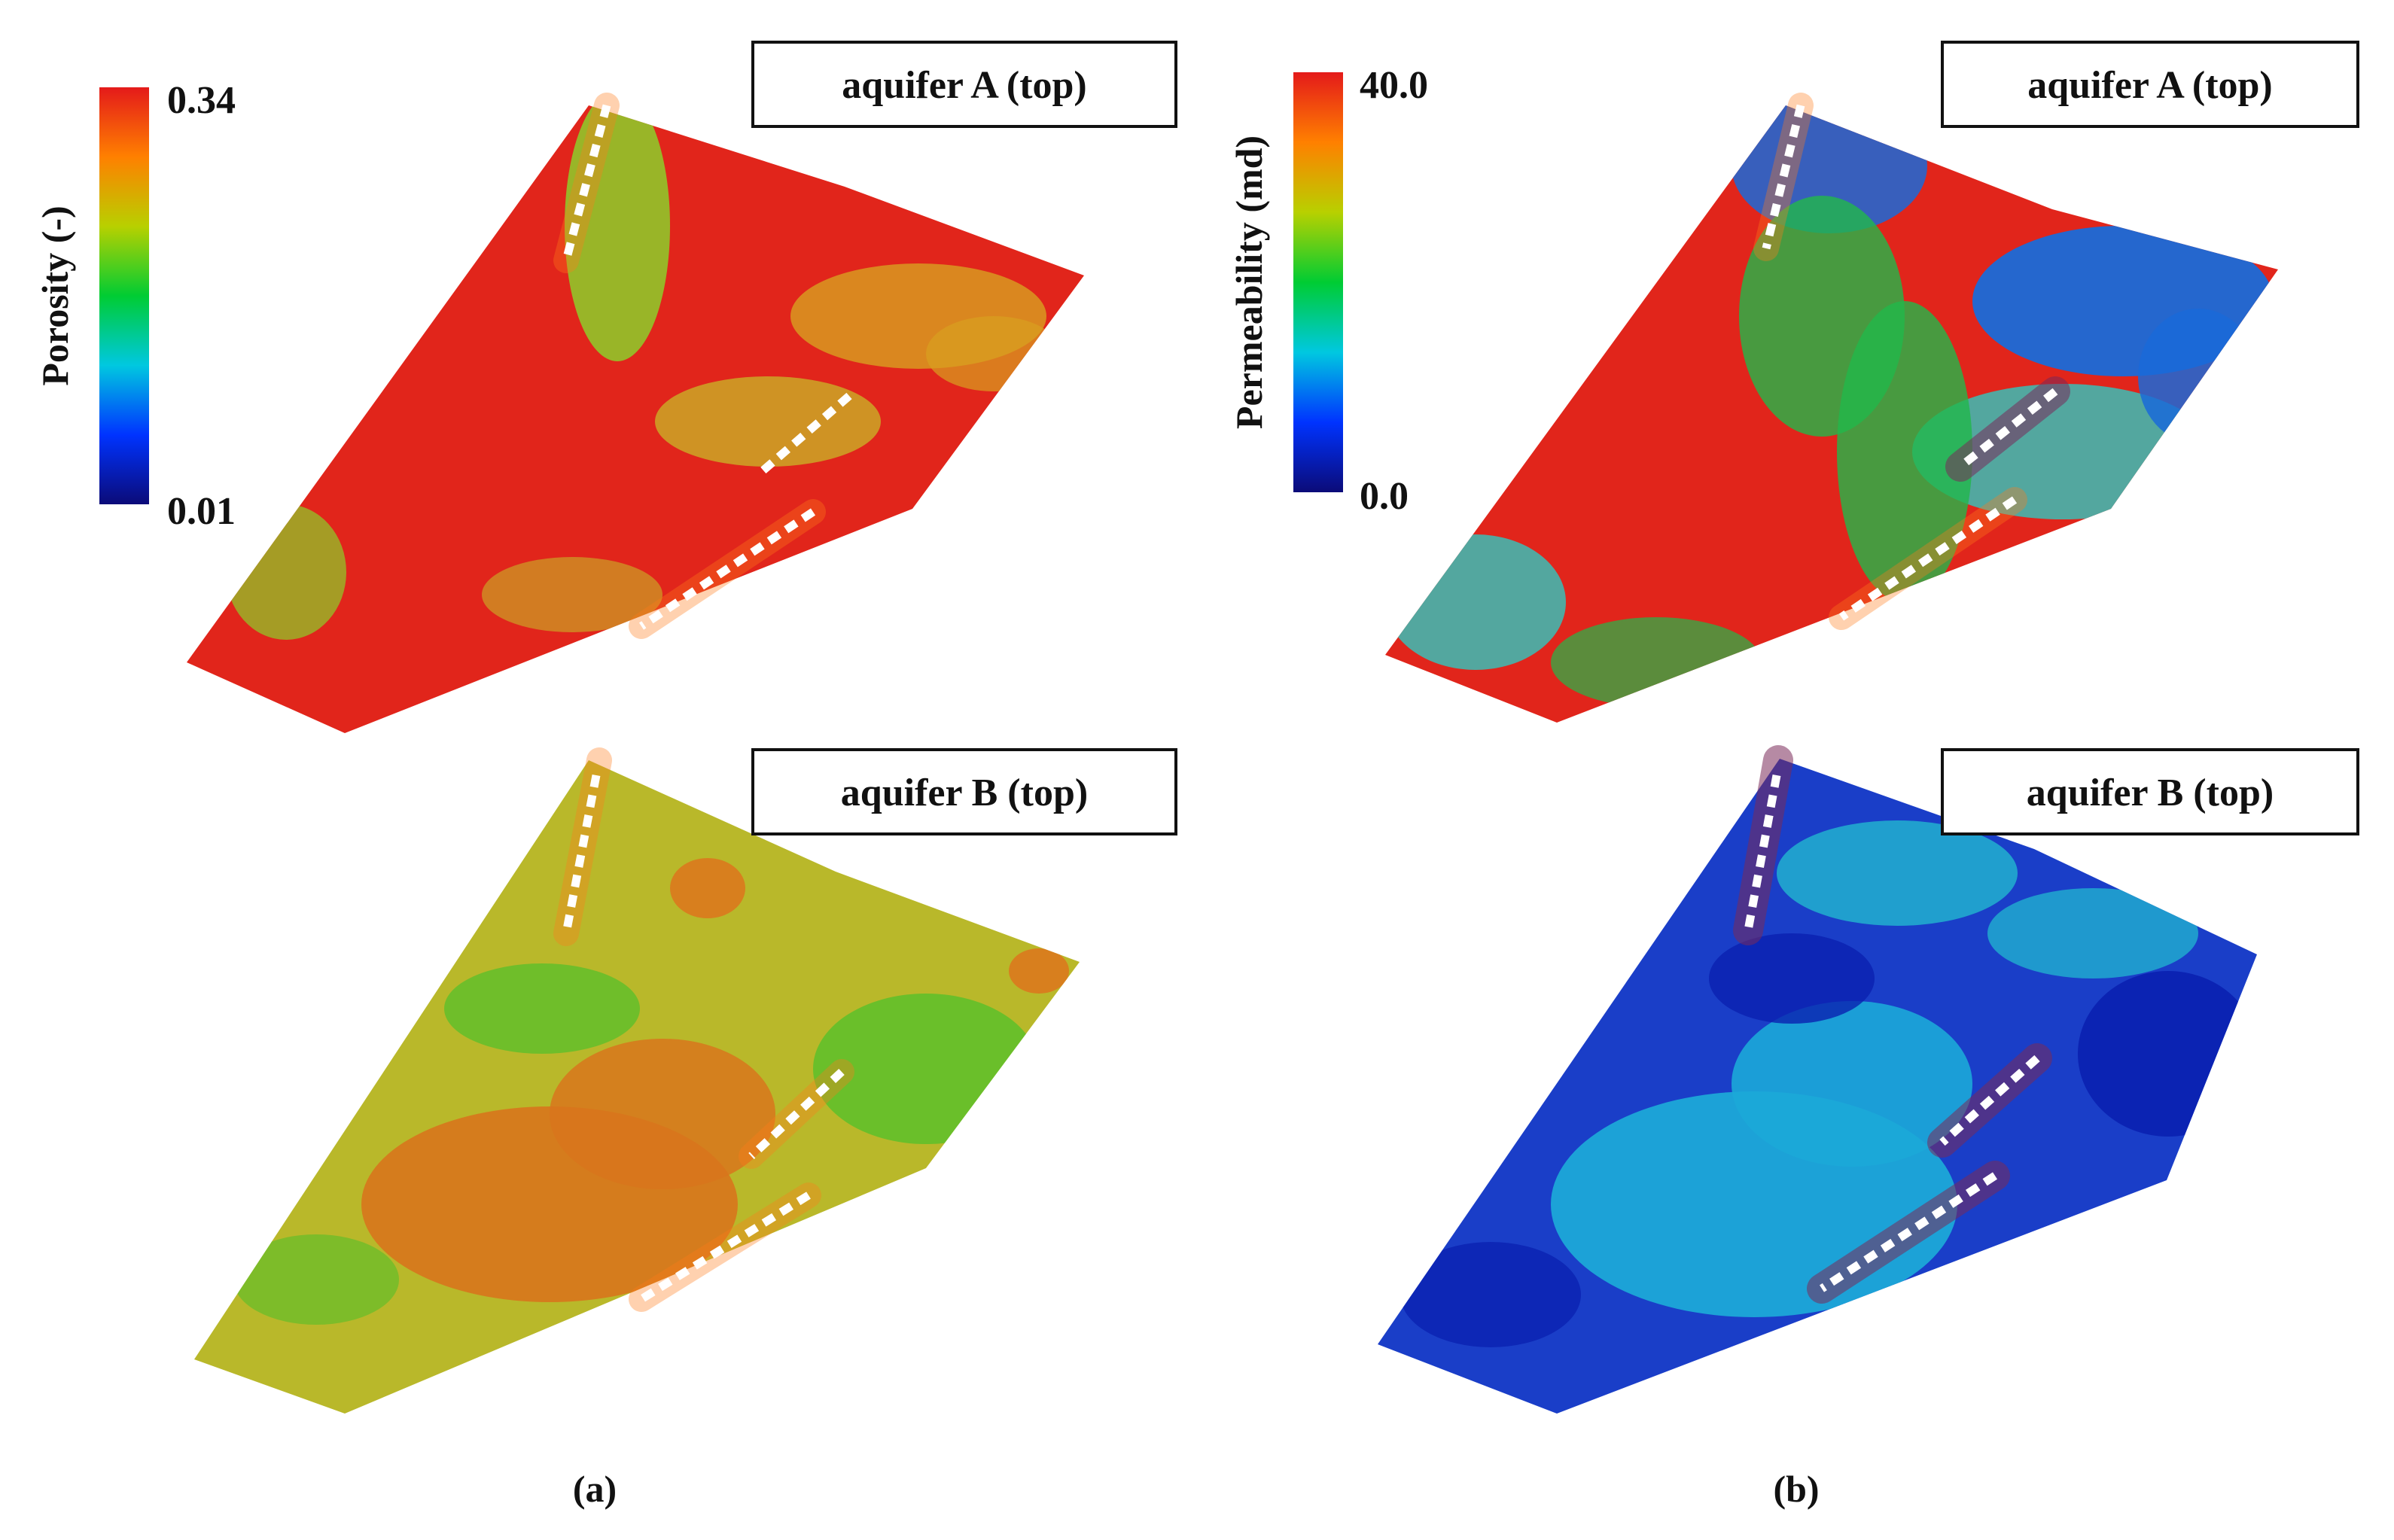  I want to click on porosity-colorbar: Porosity (-) 0.34 0.01, so click(135, 306).